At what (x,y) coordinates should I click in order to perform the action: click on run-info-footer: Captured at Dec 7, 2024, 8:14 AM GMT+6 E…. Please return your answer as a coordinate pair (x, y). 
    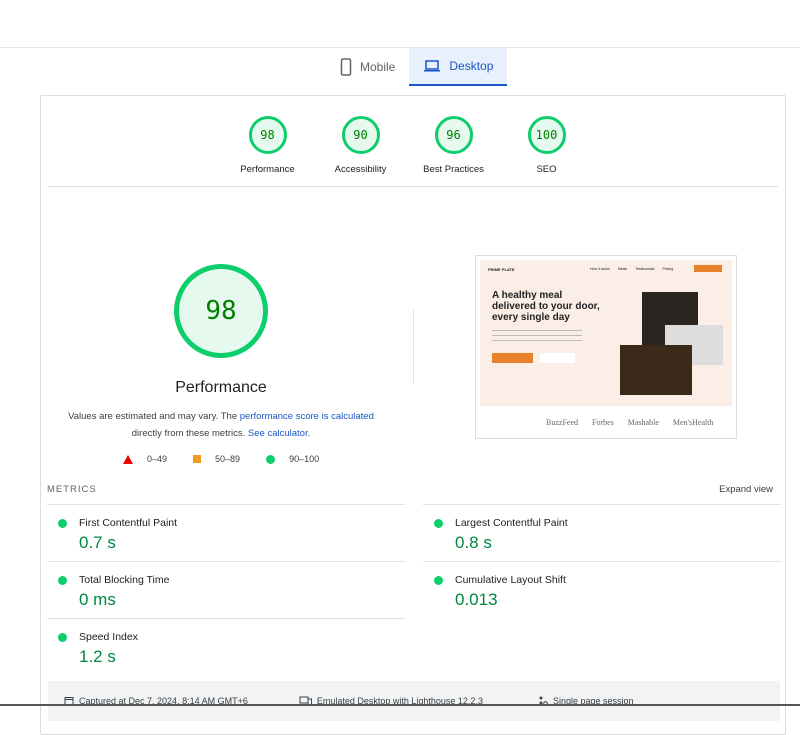
    Looking at the image, I should click on (414, 701).